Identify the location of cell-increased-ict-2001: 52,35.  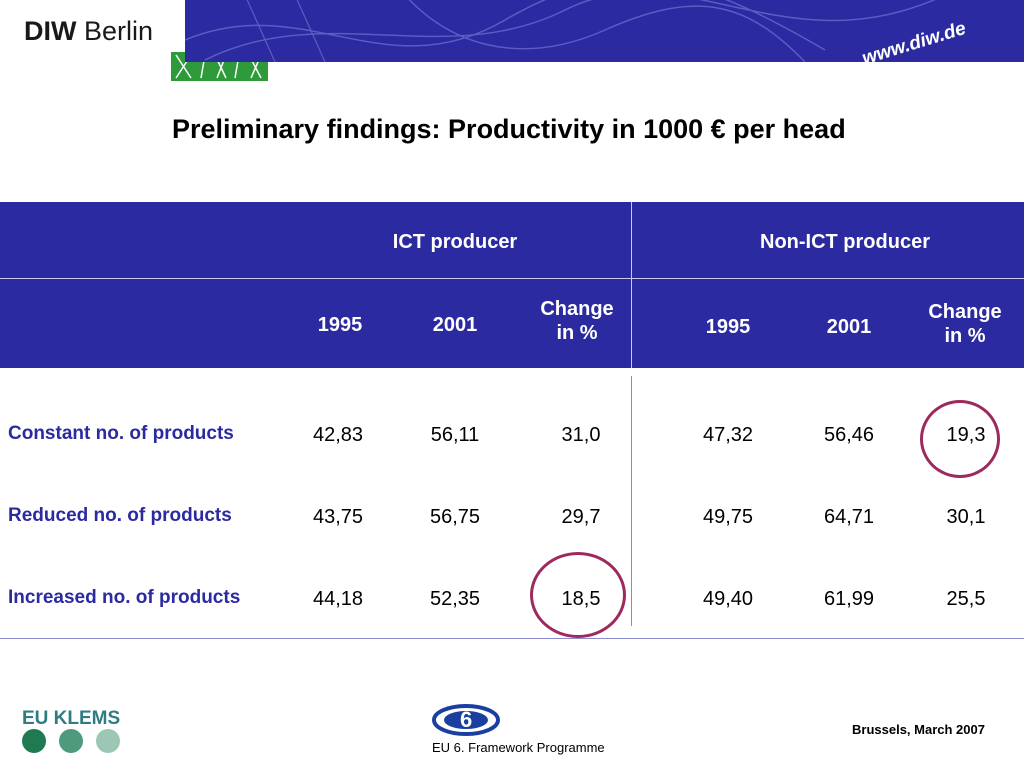
(455, 599).